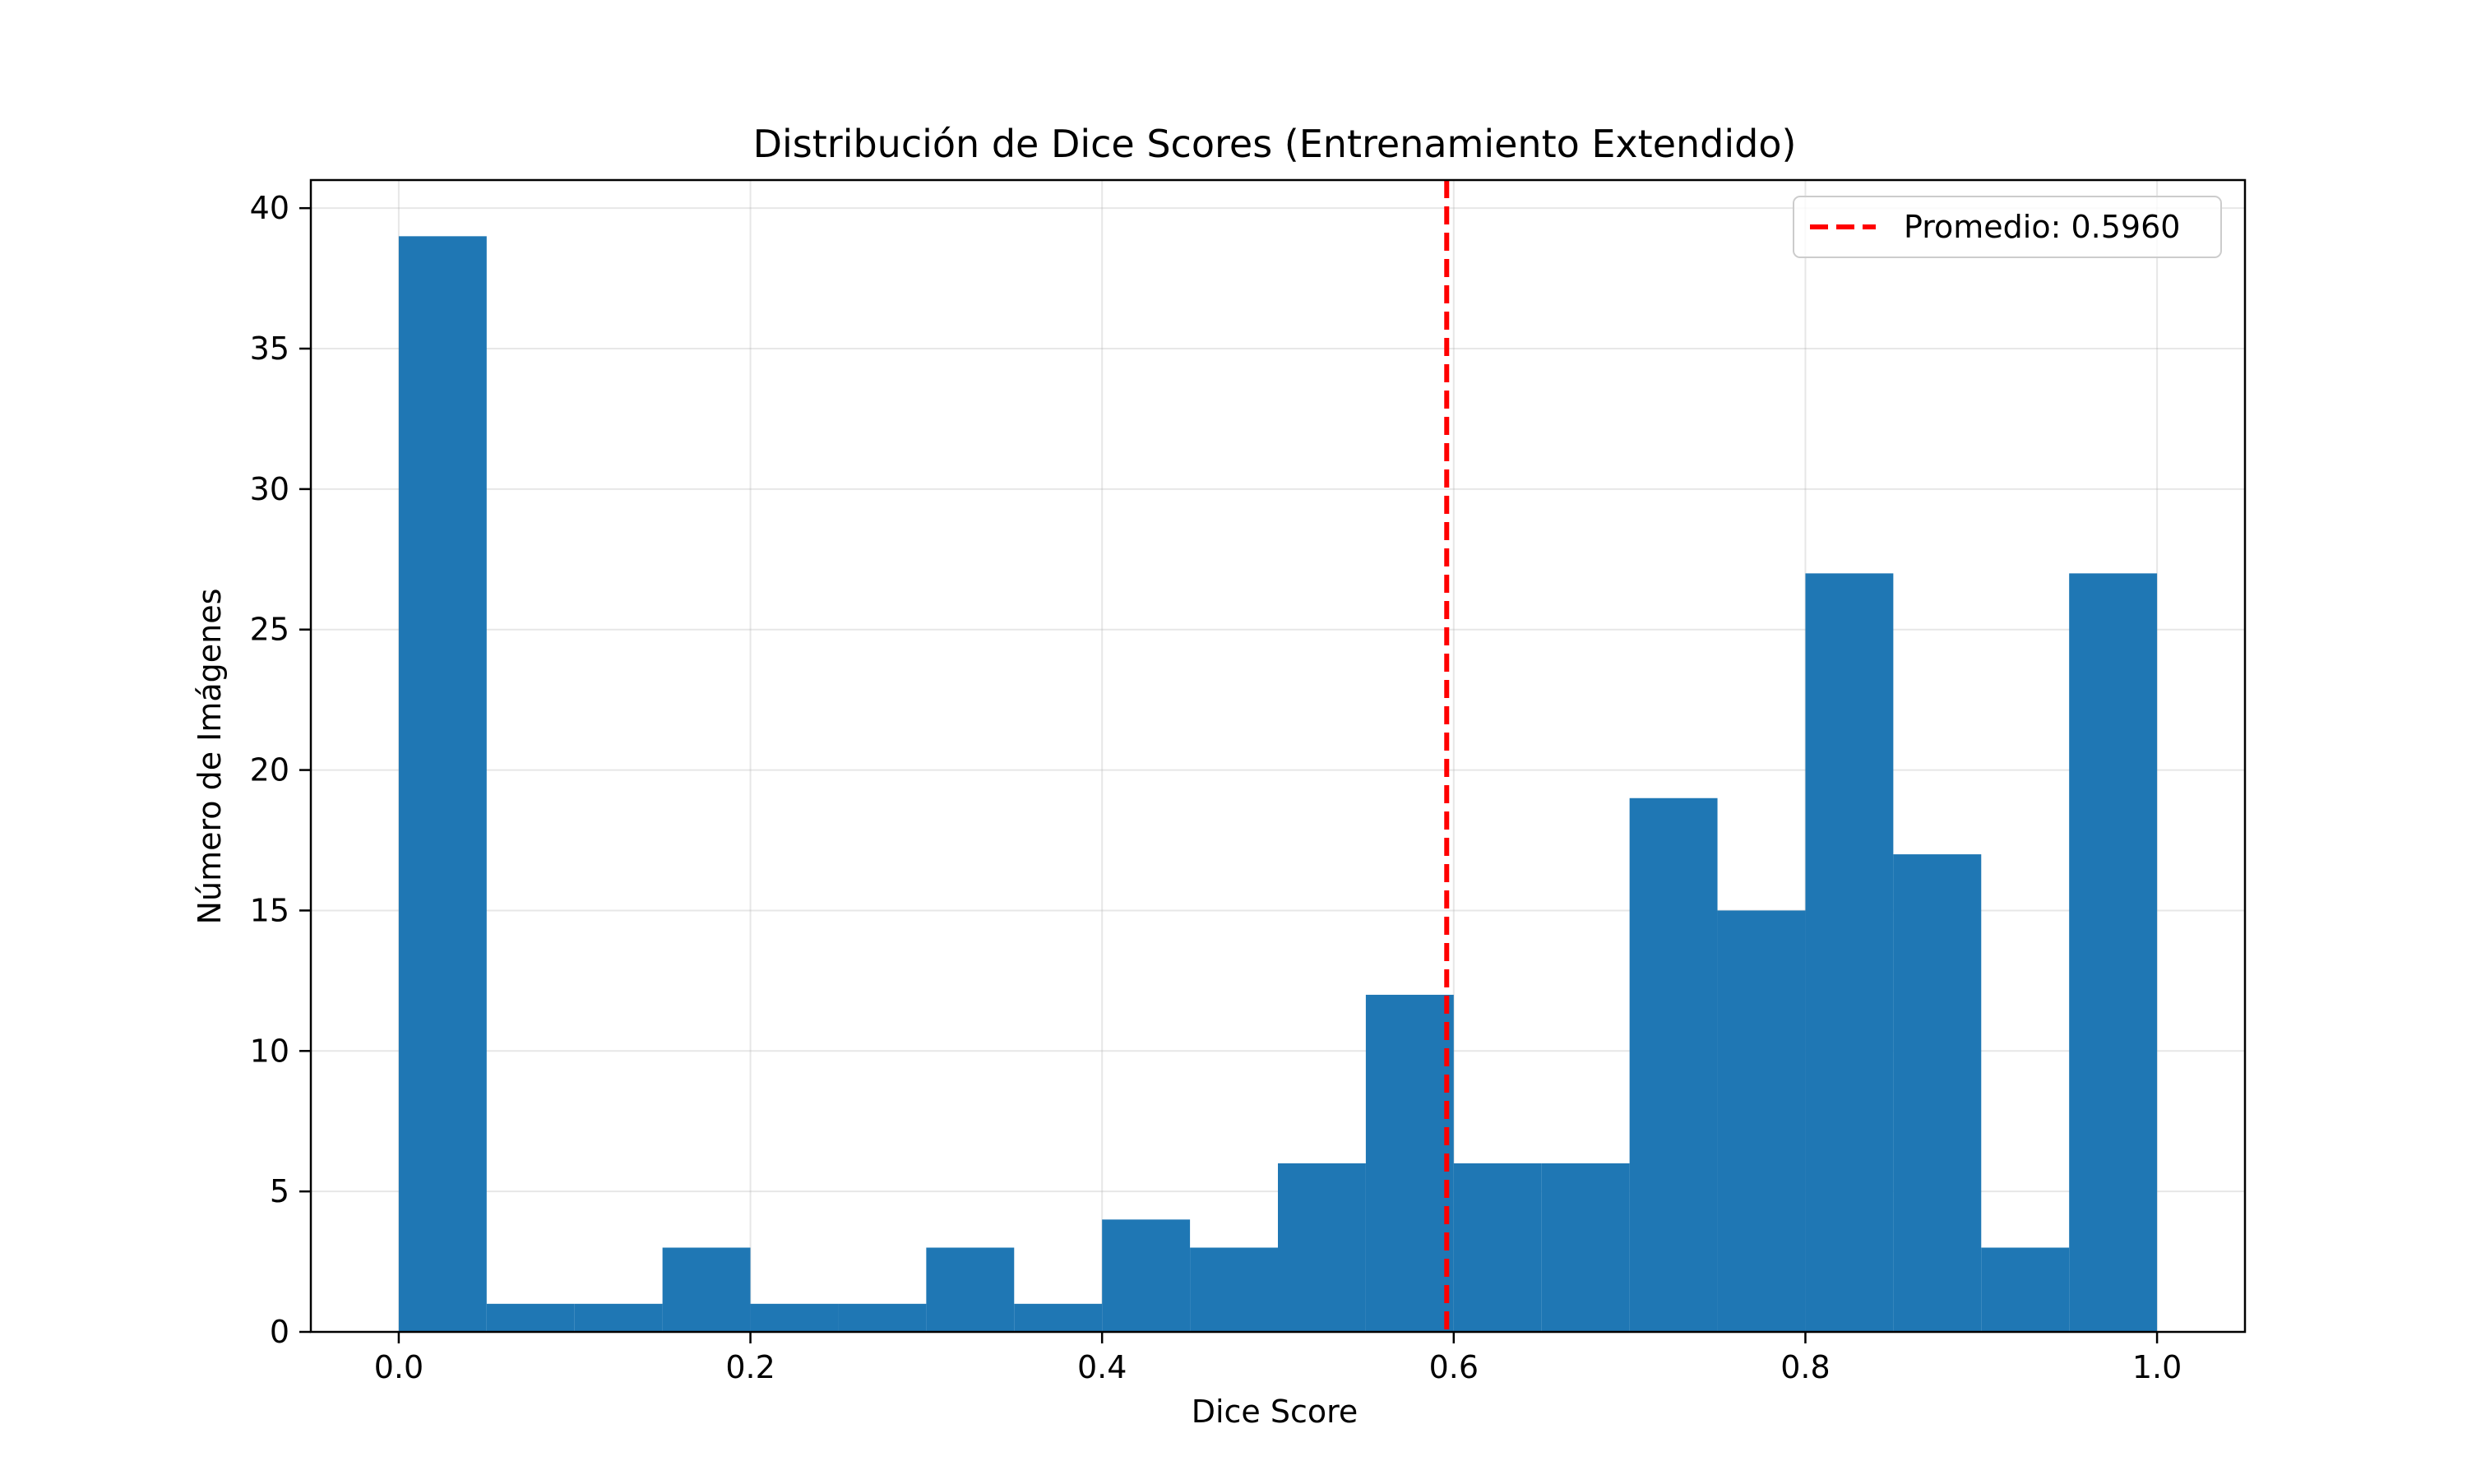 The width and height of the screenshot is (2467, 1484). Describe the element at coordinates (269, 630) in the screenshot. I see `y-tick-label: 25` at that location.